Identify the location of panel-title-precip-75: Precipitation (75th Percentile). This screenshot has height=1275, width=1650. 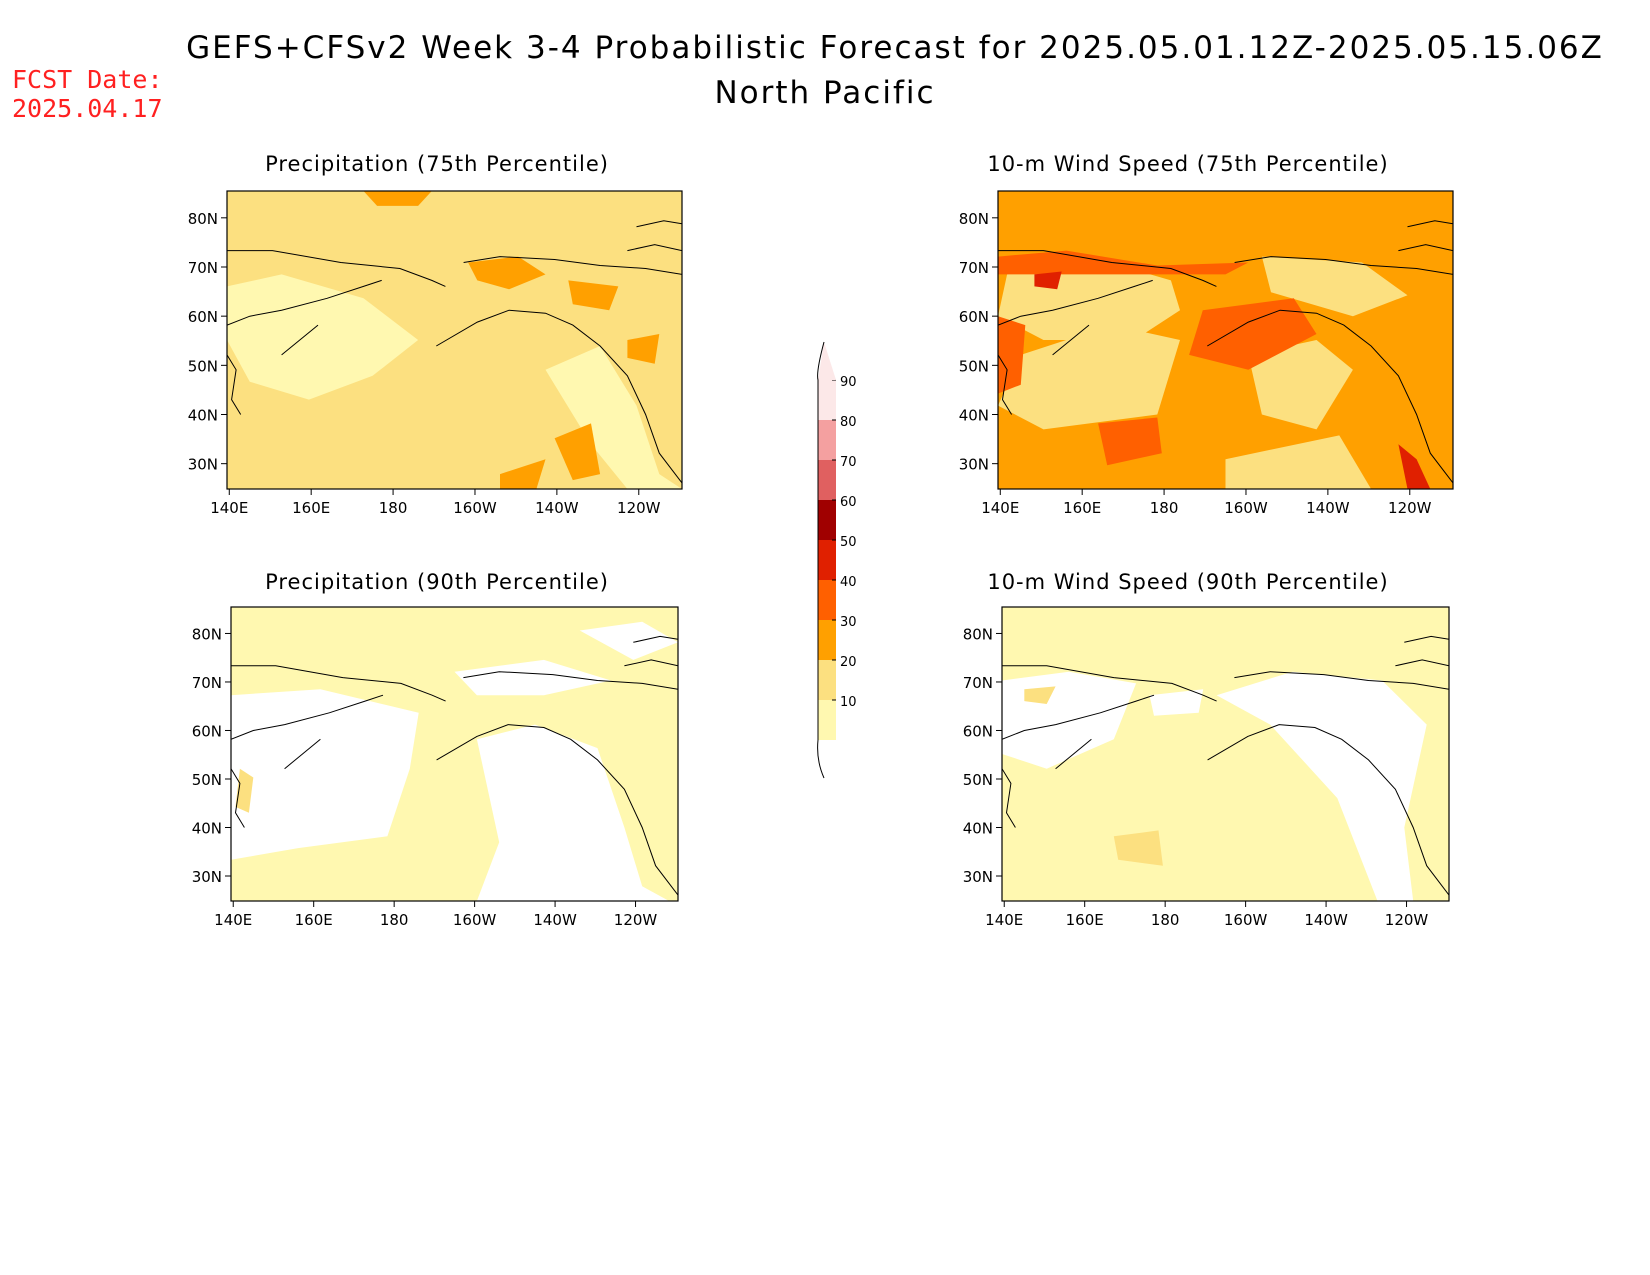
(437, 164).